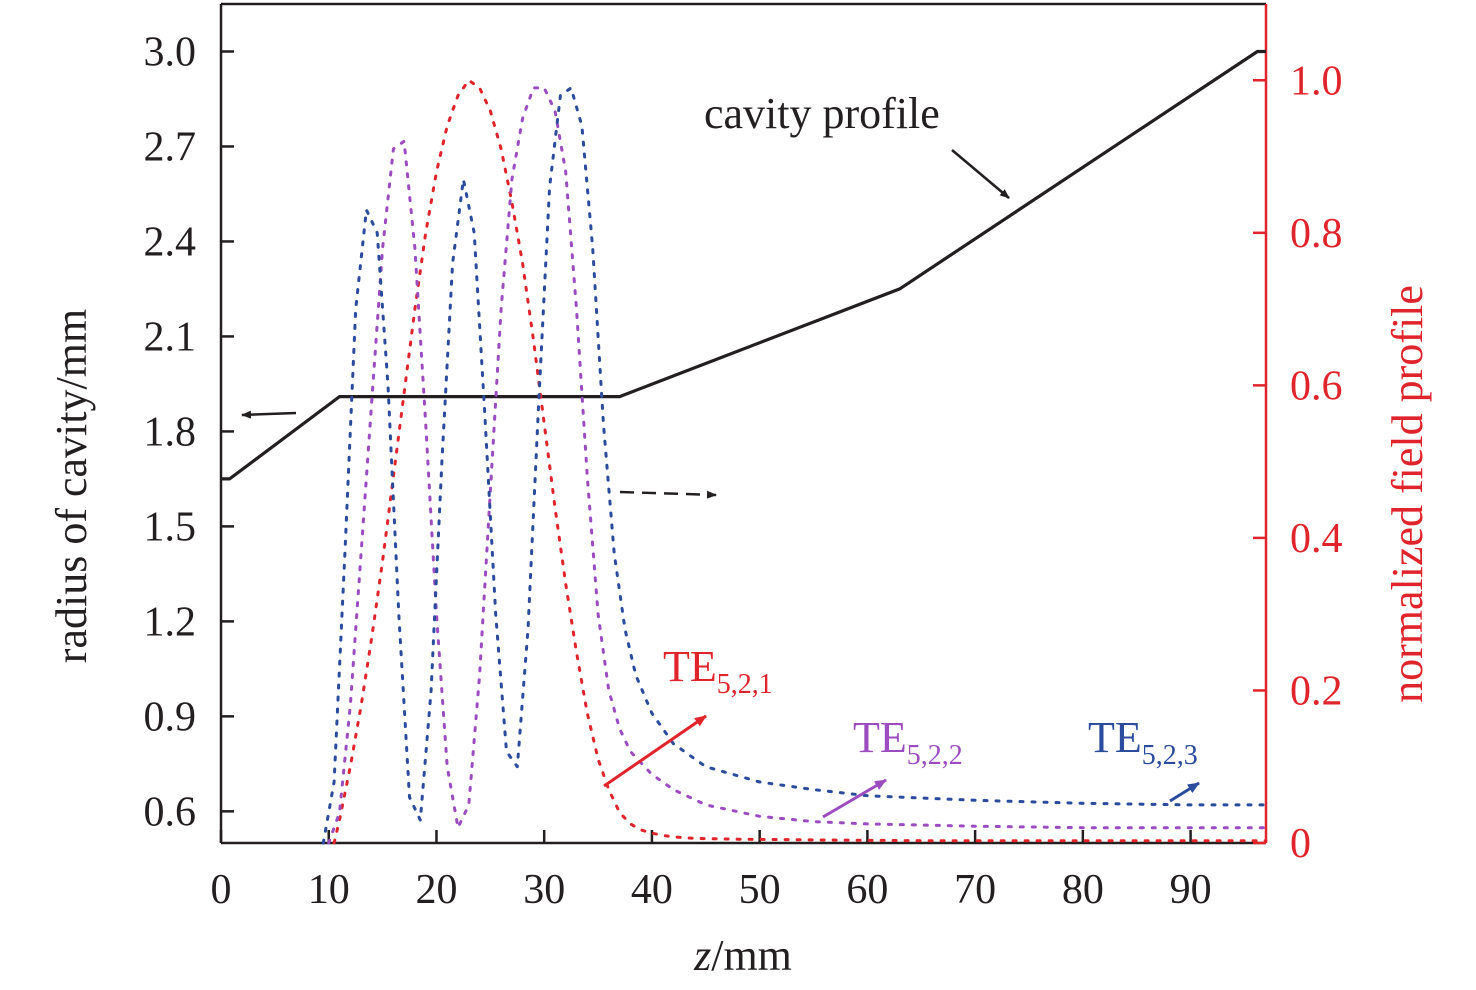 The width and height of the screenshot is (1476, 990). What do you see at coordinates (170, 432) in the screenshot?
I see `left-y-tick-label: 1.8` at bounding box center [170, 432].